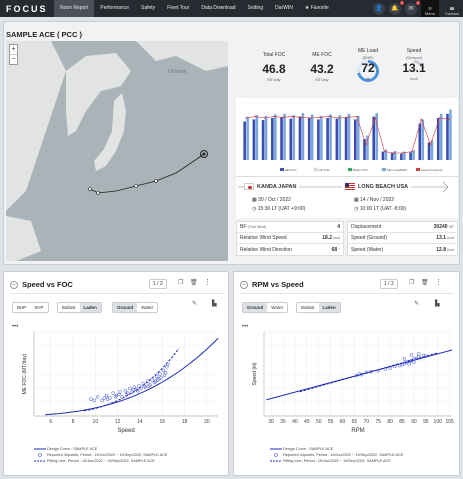 This screenshot has height=479, width=463. What do you see at coordinates (334, 249) in the screenshot?
I see `row-value: 68` at bounding box center [334, 249].